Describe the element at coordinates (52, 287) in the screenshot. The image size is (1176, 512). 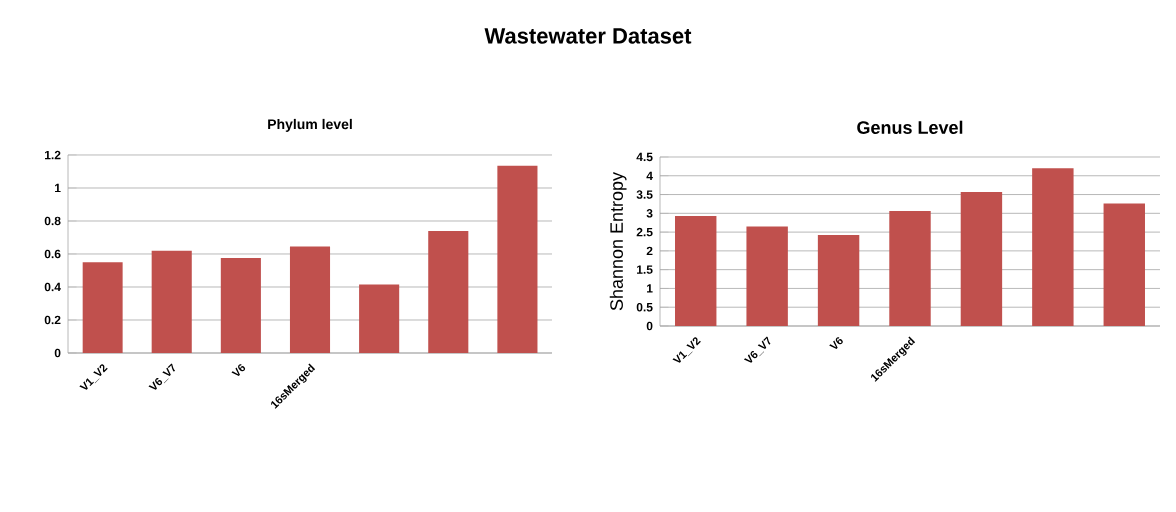
I see `y-tick-label: 0.4` at that location.